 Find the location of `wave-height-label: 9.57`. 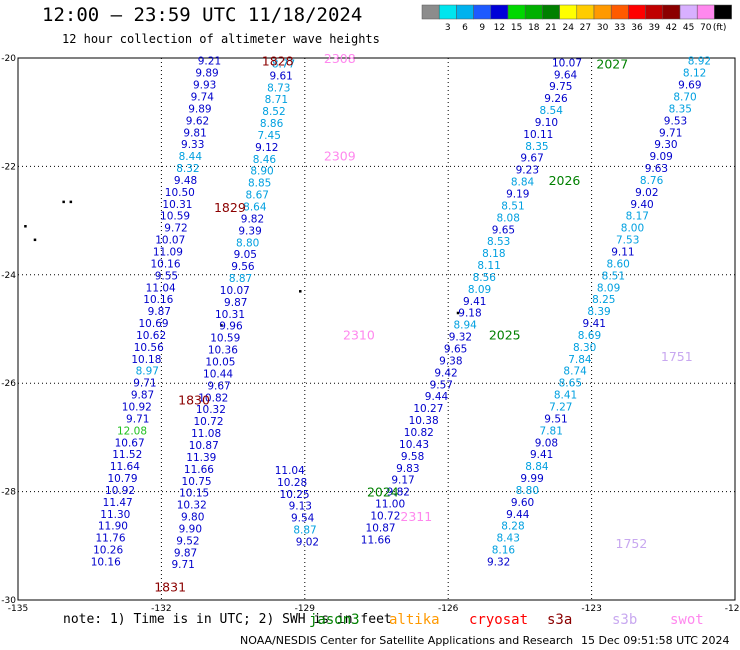

wave-height-label: 9.57 is located at coordinates (441, 385).